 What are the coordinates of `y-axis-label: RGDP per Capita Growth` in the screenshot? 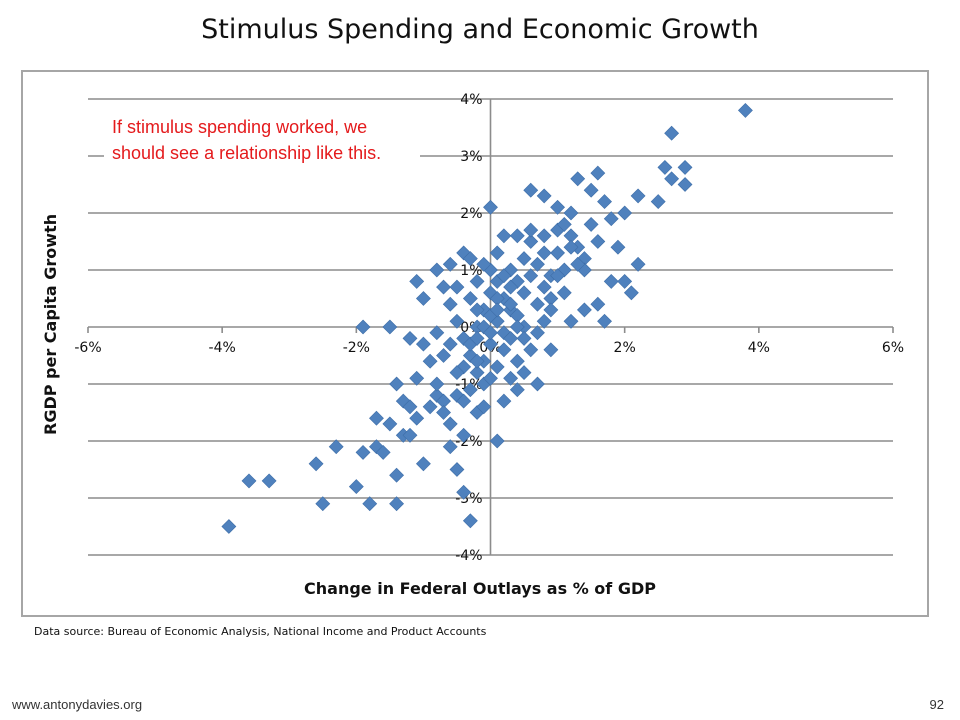 It's located at (50, 324).